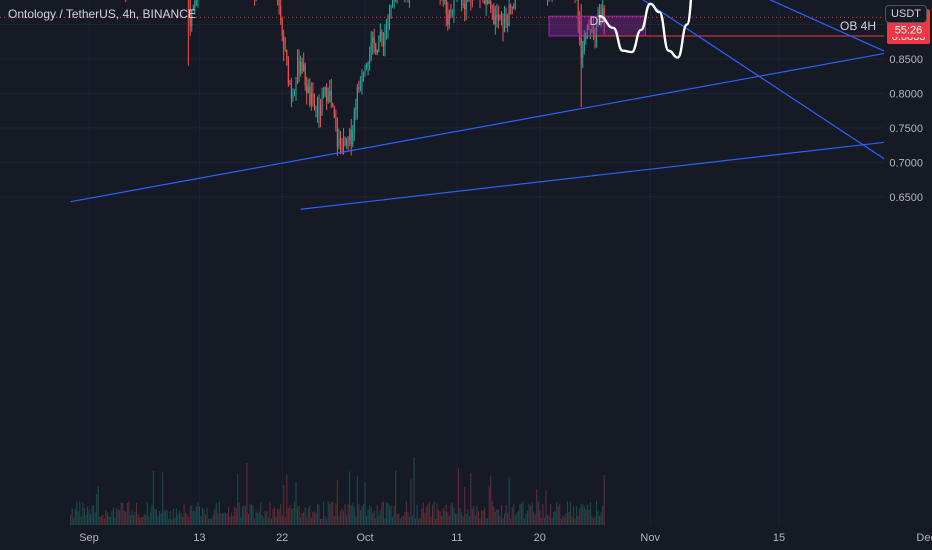 The image size is (932, 550). What do you see at coordinates (650, 538) in the screenshot?
I see `time-tick-label: Nov` at bounding box center [650, 538].